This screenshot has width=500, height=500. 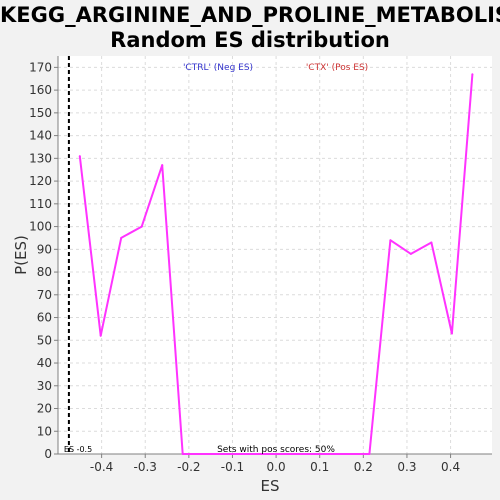 What do you see at coordinates (21, 255) in the screenshot?
I see `y-axis-label: P(ES)` at bounding box center [21, 255].